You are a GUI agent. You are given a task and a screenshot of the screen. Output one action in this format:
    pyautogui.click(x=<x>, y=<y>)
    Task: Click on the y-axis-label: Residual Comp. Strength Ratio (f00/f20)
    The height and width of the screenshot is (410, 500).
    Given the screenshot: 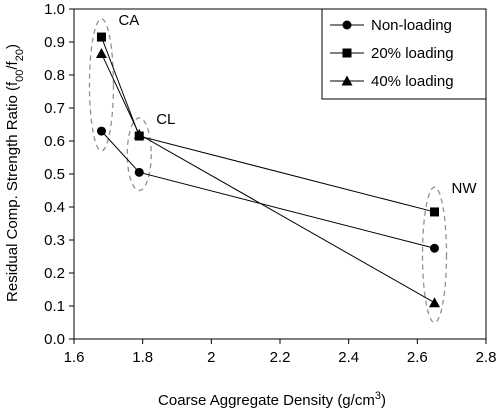 What is the action you would take?
    pyautogui.click(x=15, y=173)
    